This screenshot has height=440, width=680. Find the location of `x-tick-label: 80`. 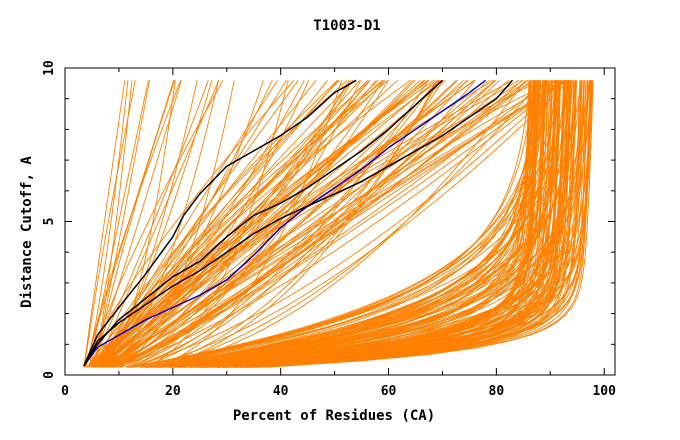

x-tick-label: 80 is located at coordinates (497, 391).